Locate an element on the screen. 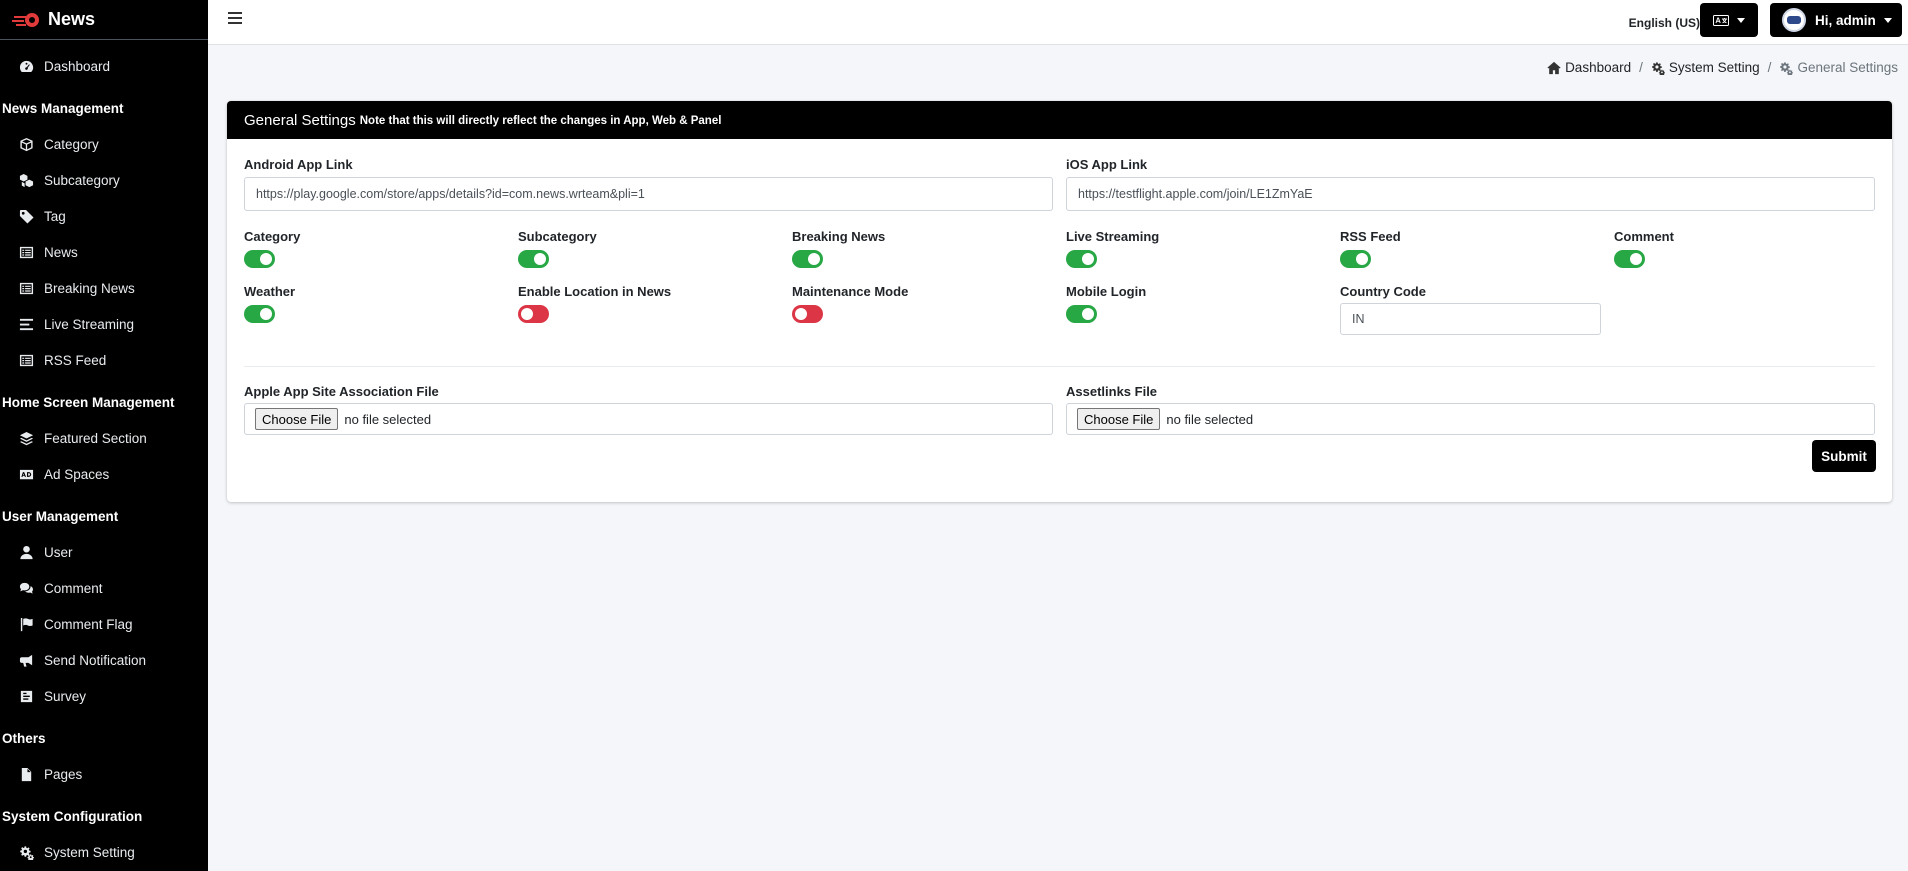  breadcrumb-dashboard: Dashboard is located at coordinates (1589, 67).